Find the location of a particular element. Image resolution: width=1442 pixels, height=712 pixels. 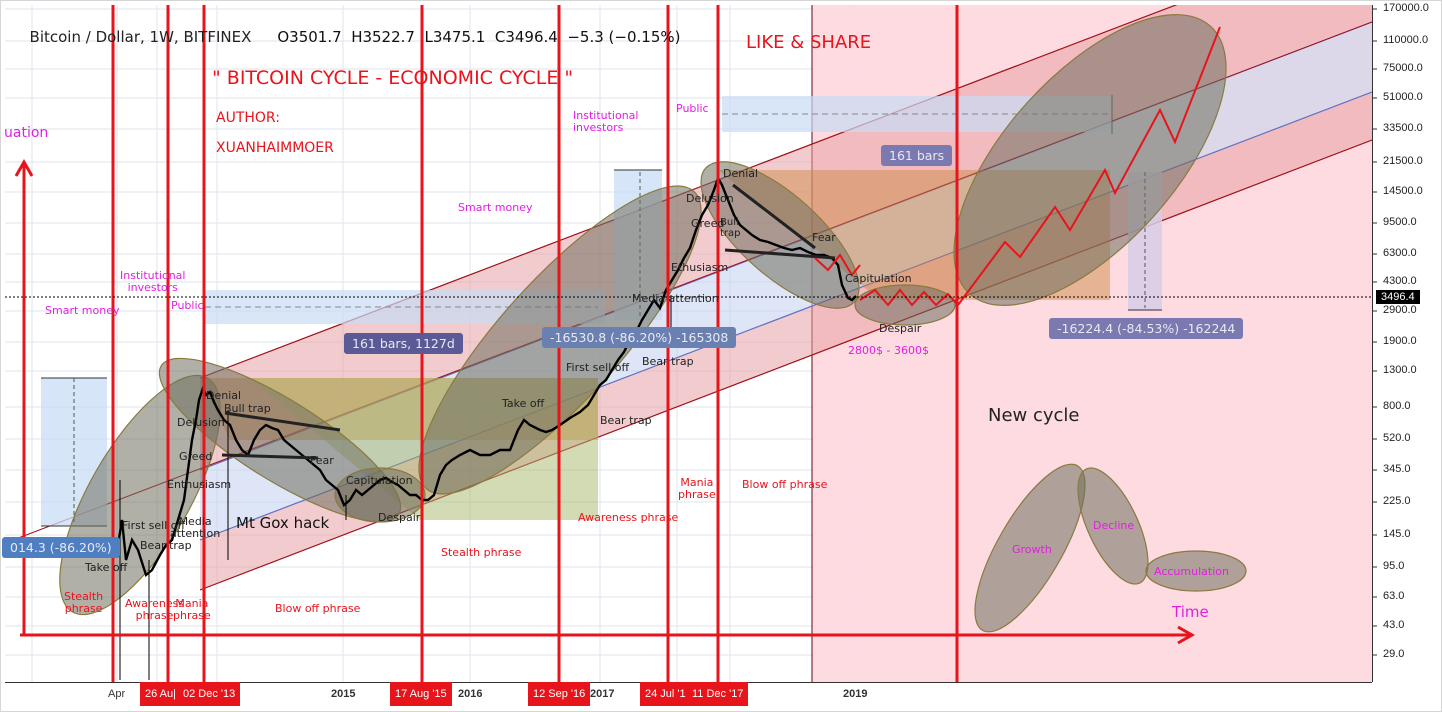

y-ticks is located at coordinates (1374, 332).